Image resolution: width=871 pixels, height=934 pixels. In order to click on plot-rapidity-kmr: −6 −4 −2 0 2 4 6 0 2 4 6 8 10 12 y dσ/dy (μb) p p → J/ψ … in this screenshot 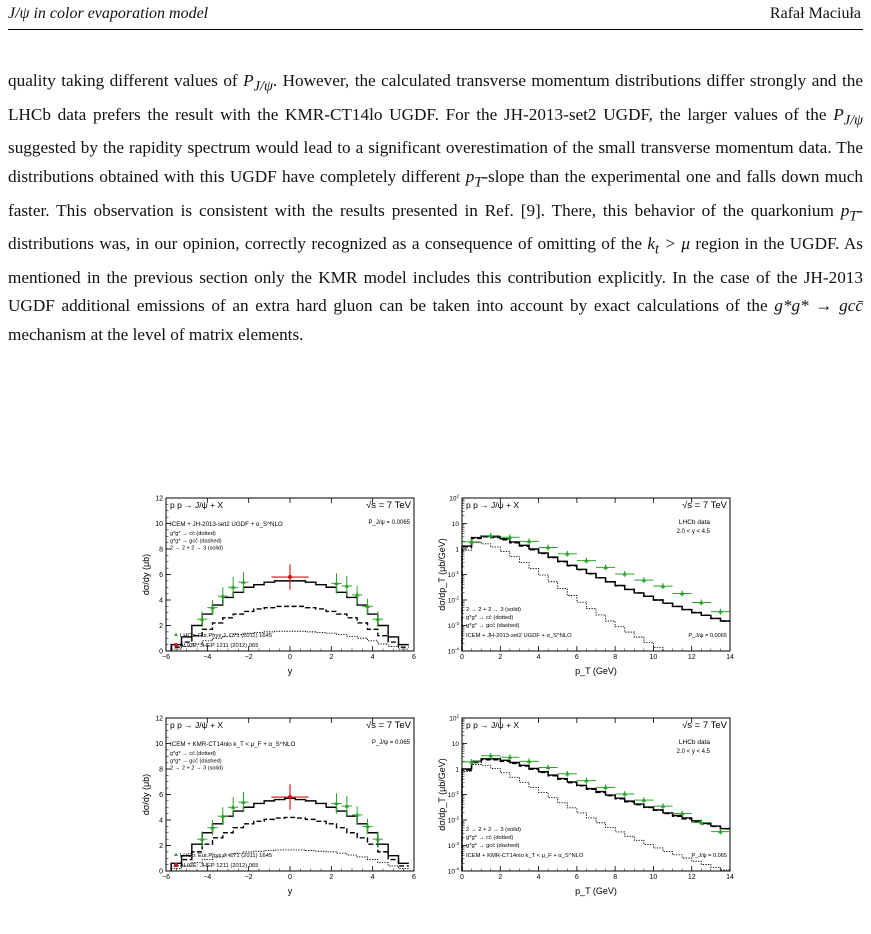, I will do `click(278, 806)`.